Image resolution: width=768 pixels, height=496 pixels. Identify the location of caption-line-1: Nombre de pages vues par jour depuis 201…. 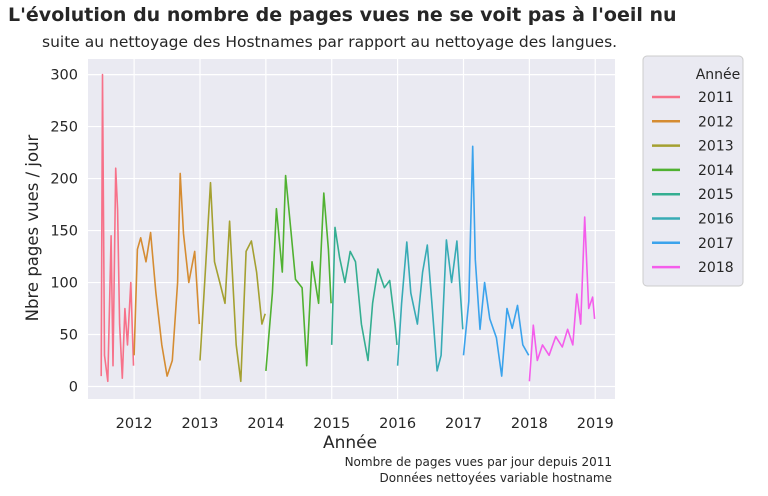
(478, 462).